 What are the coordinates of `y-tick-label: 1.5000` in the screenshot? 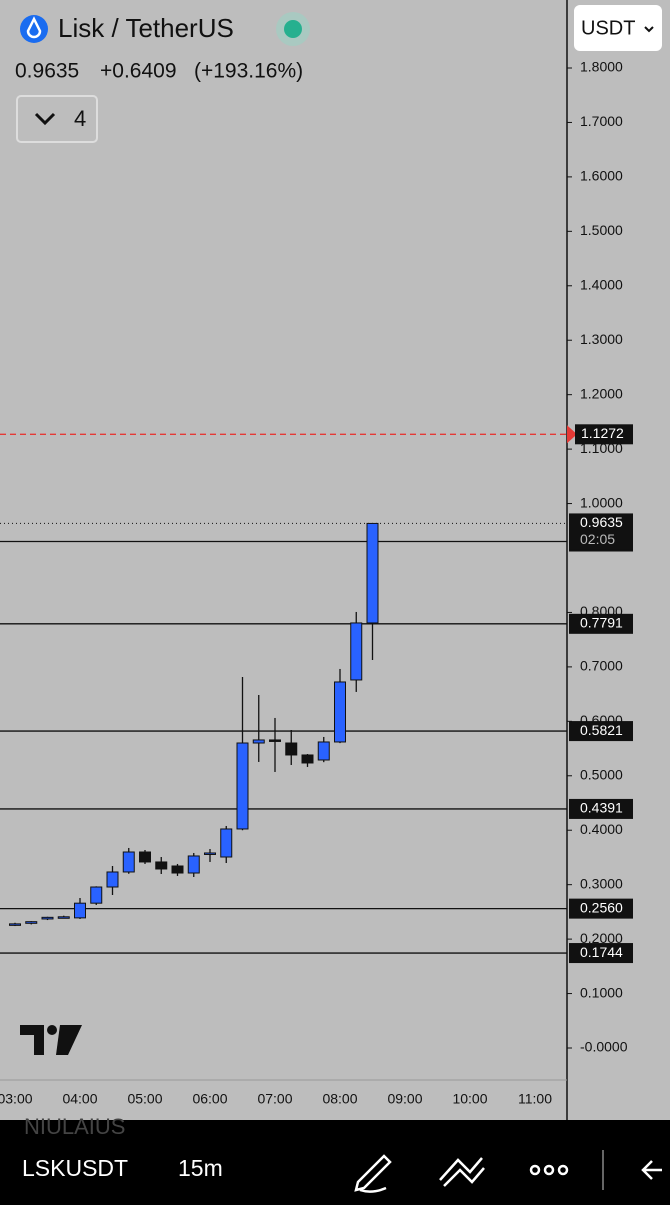 It's located at (601, 230).